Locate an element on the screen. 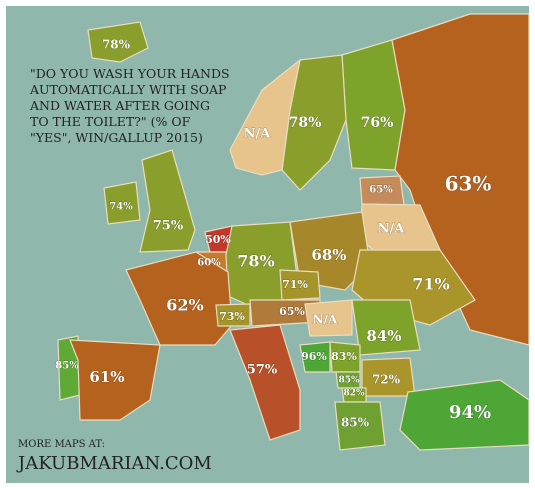 The height and width of the screenshot is (489, 535). uk is located at coordinates (167, 201).